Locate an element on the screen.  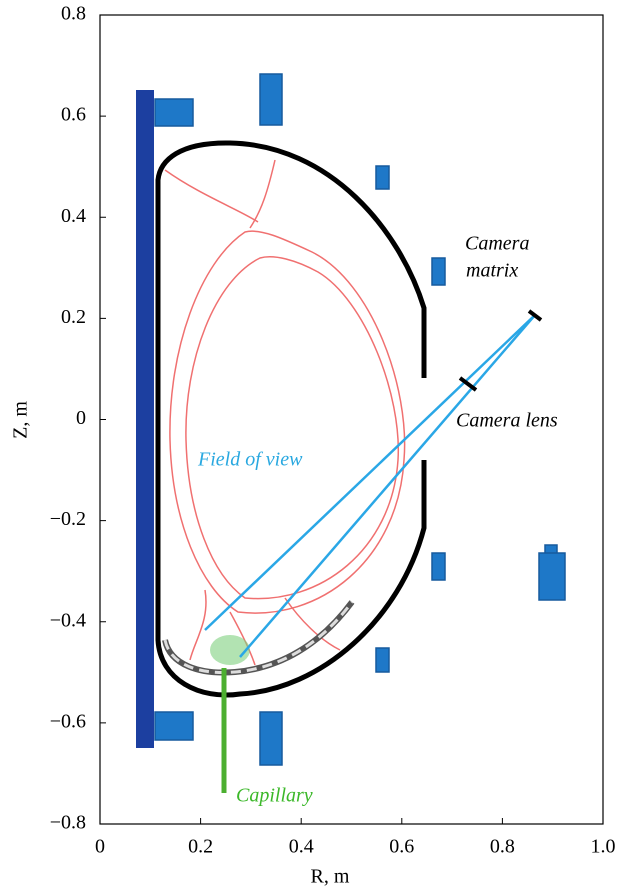
x-tick-label: 0.6 is located at coordinates (401, 847).